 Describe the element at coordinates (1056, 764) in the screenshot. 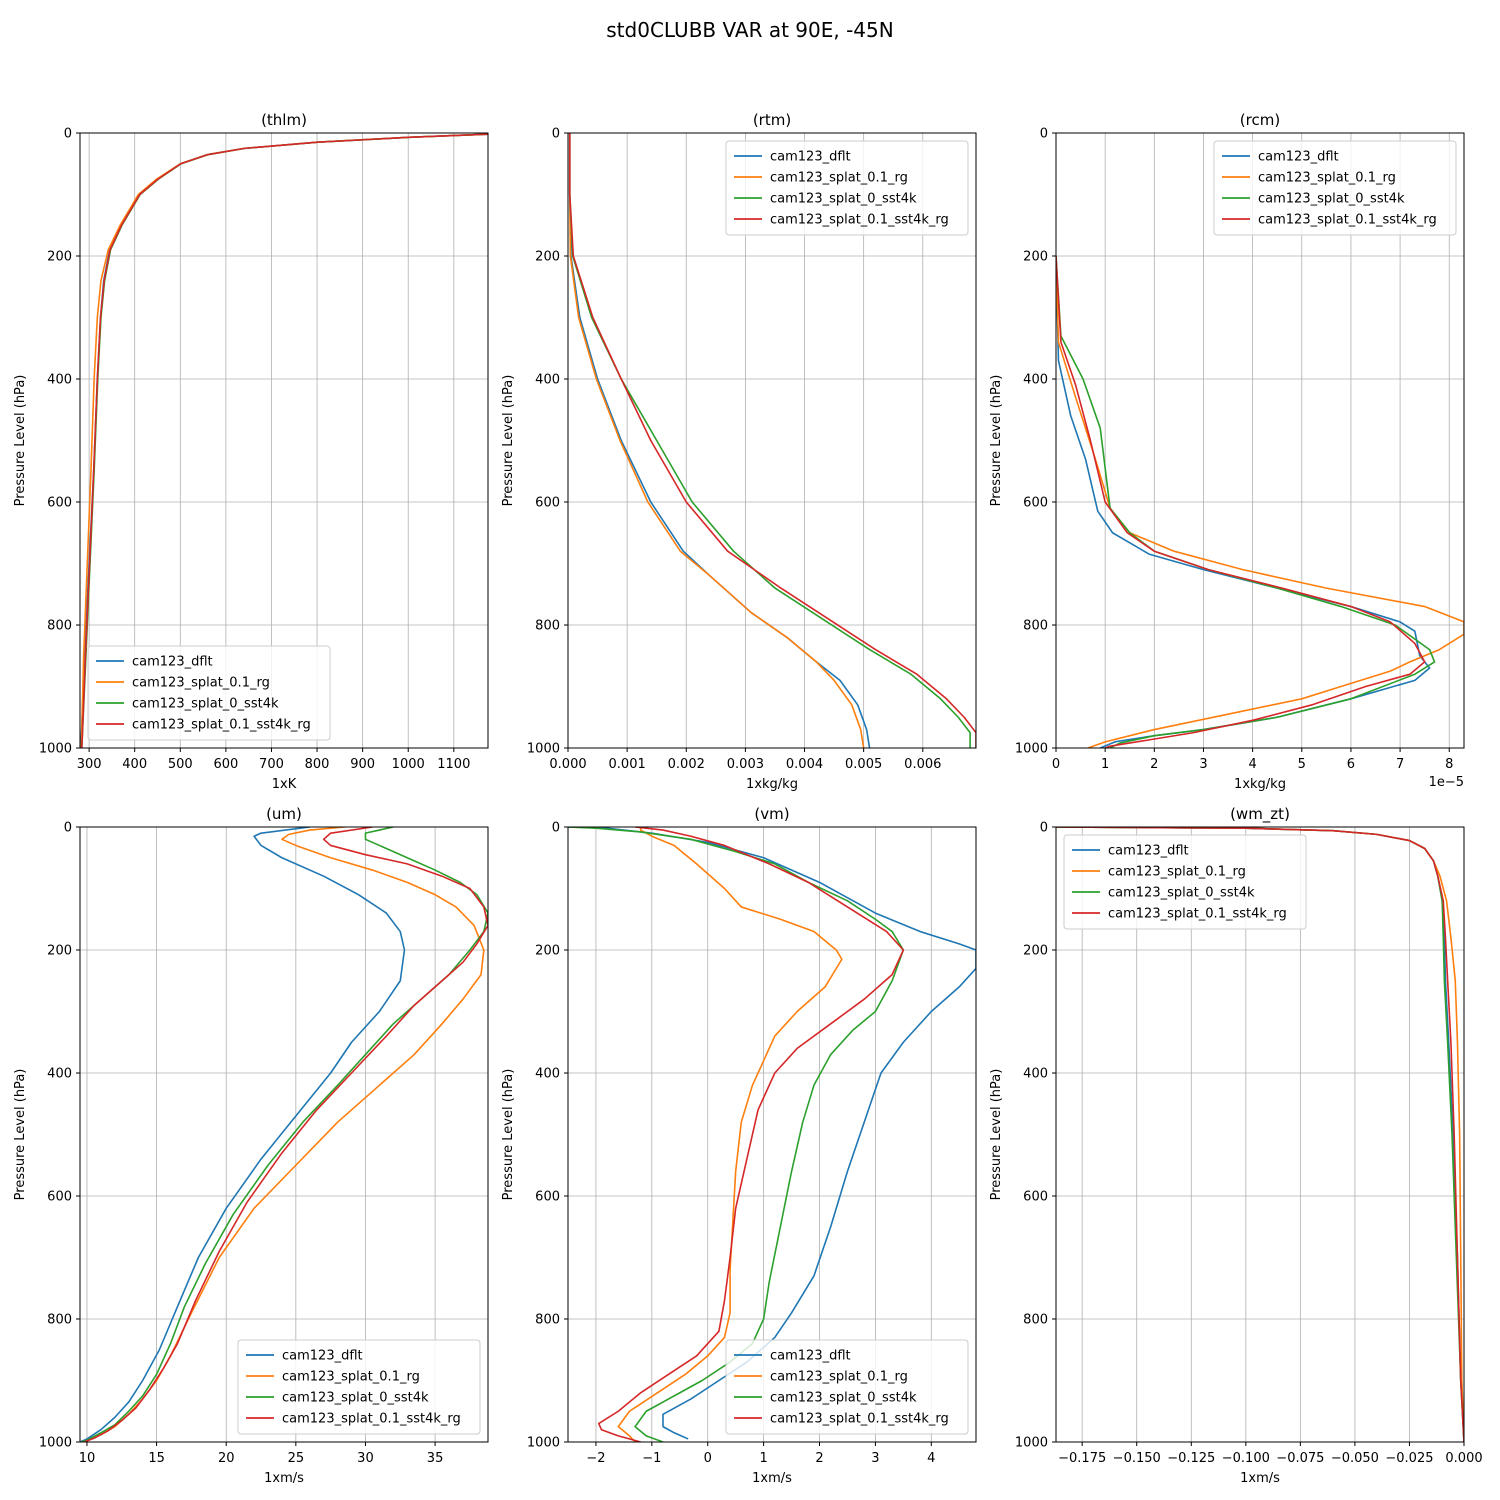

I see `x-tick-label: 0` at that location.